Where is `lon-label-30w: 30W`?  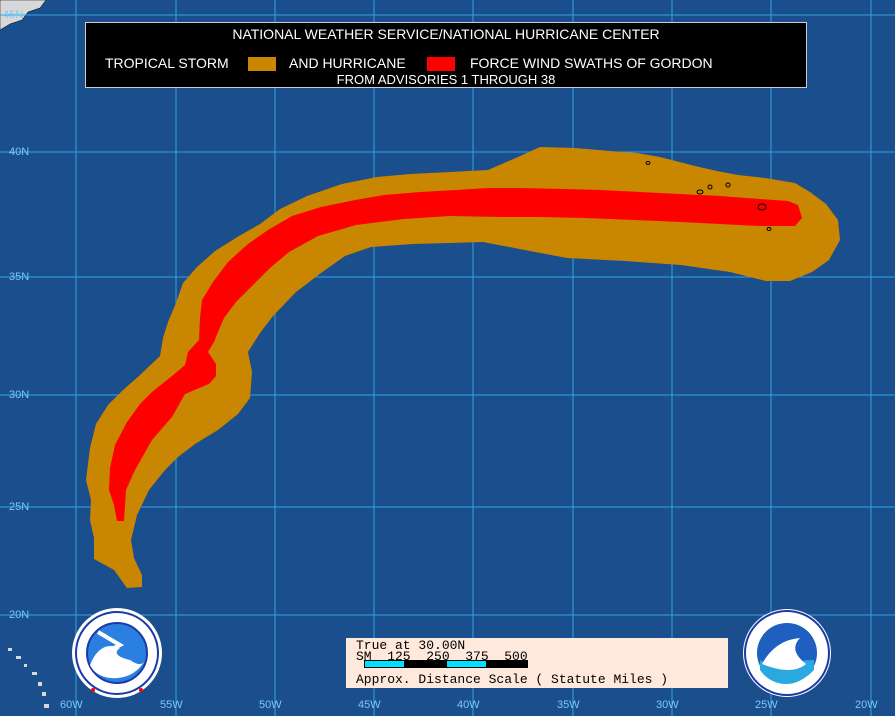
lon-label-30w: 30W is located at coordinates (667, 705).